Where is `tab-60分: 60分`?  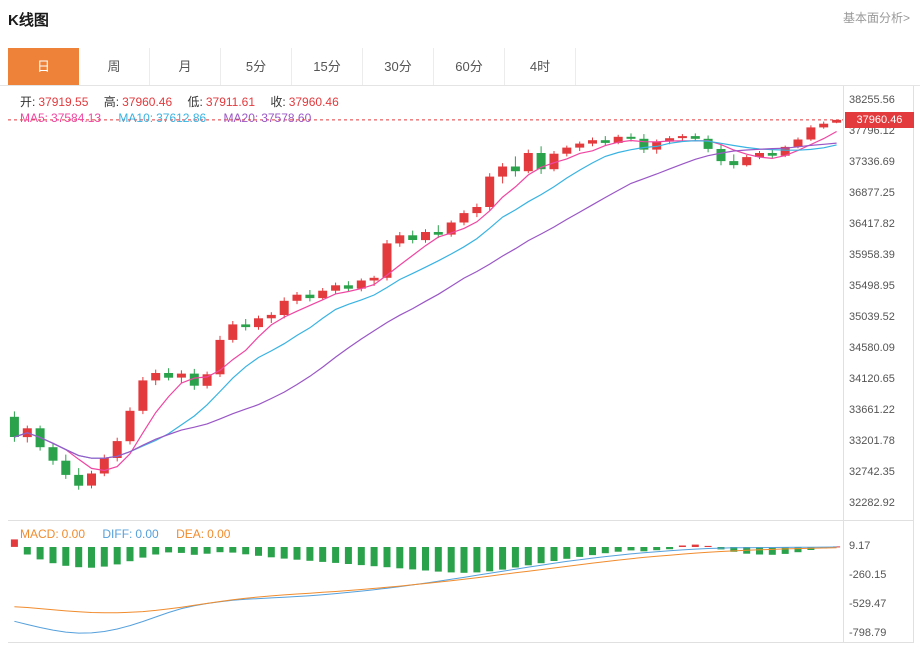
tab-60分: 60分 is located at coordinates (469, 66).